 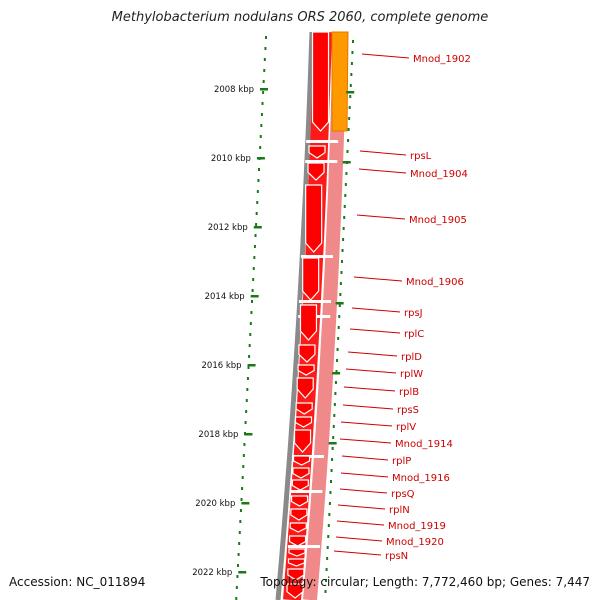 I want to click on scale-label: 2018 kbp, so click(x=218, y=435).